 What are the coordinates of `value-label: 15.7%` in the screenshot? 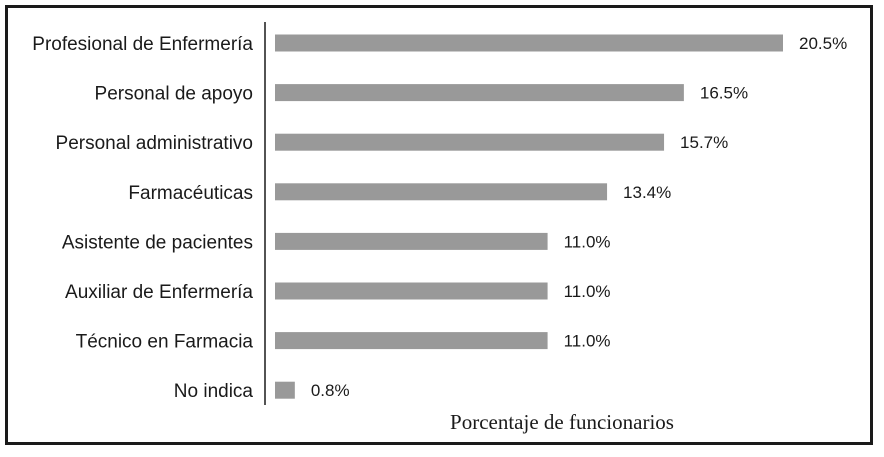 It's located at (704, 142).